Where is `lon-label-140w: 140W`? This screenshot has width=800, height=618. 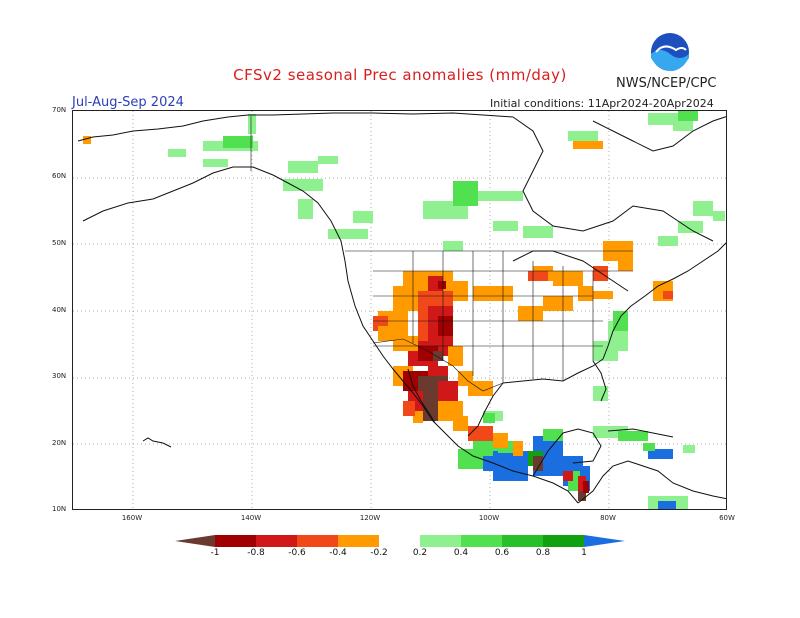 lon-label-140w: 140W is located at coordinates (251, 518).